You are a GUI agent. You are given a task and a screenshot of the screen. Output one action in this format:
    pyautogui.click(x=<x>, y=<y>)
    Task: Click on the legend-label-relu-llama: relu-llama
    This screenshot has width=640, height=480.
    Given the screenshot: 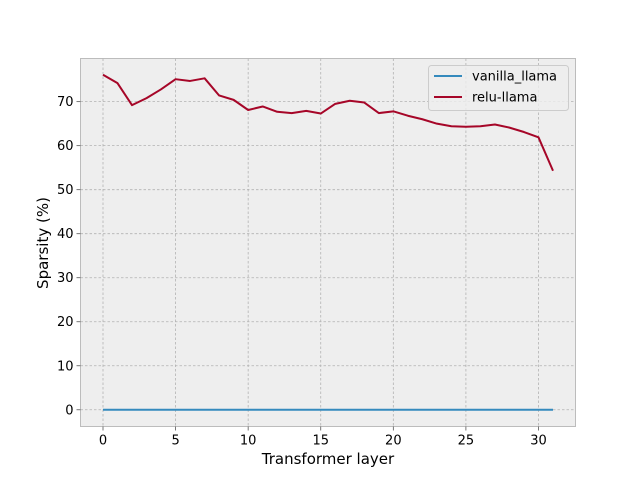 What is the action you would take?
    pyautogui.click(x=504, y=98)
    